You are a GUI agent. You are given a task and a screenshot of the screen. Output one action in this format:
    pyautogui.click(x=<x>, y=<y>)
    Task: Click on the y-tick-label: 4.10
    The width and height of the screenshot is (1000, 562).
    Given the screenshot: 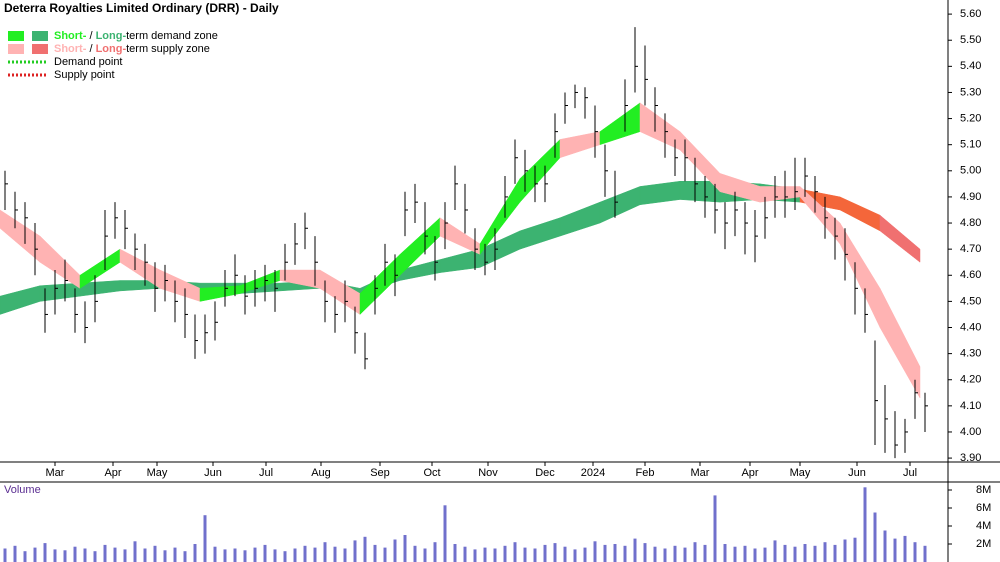 What is the action you would take?
    pyautogui.click(x=970, y=406)
    